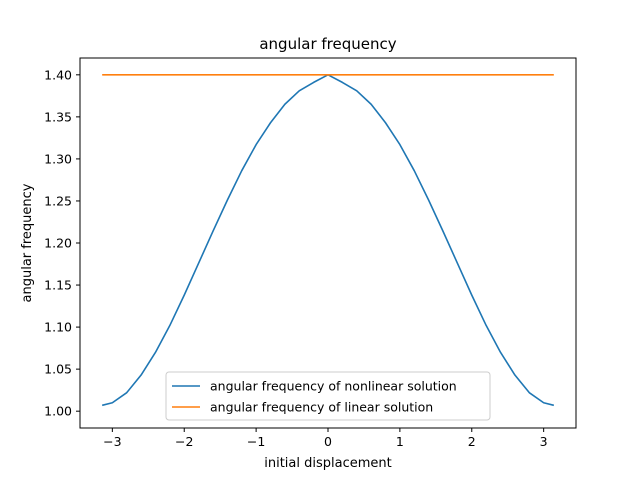 This screenshot has width=640, height=480. What do you see at coordinates (327, 44) in the screenshot?
I see `chart-title: angular frequency` at bounding box center [327, 44].